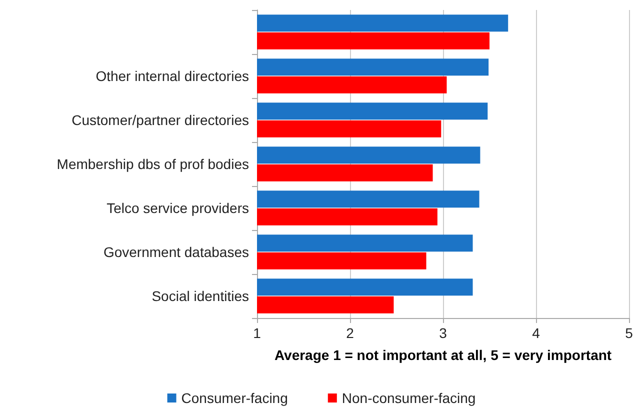 The width and height of the screenshot is (643, 412). I want to click on y-tick-label: Social identities, so click(200, 296).